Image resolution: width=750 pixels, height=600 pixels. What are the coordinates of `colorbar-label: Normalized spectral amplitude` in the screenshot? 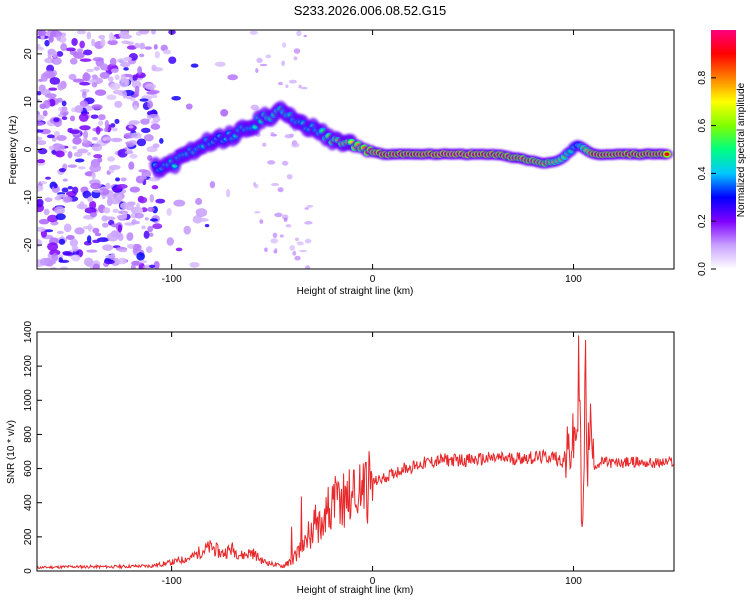 It's located at (741, 149).